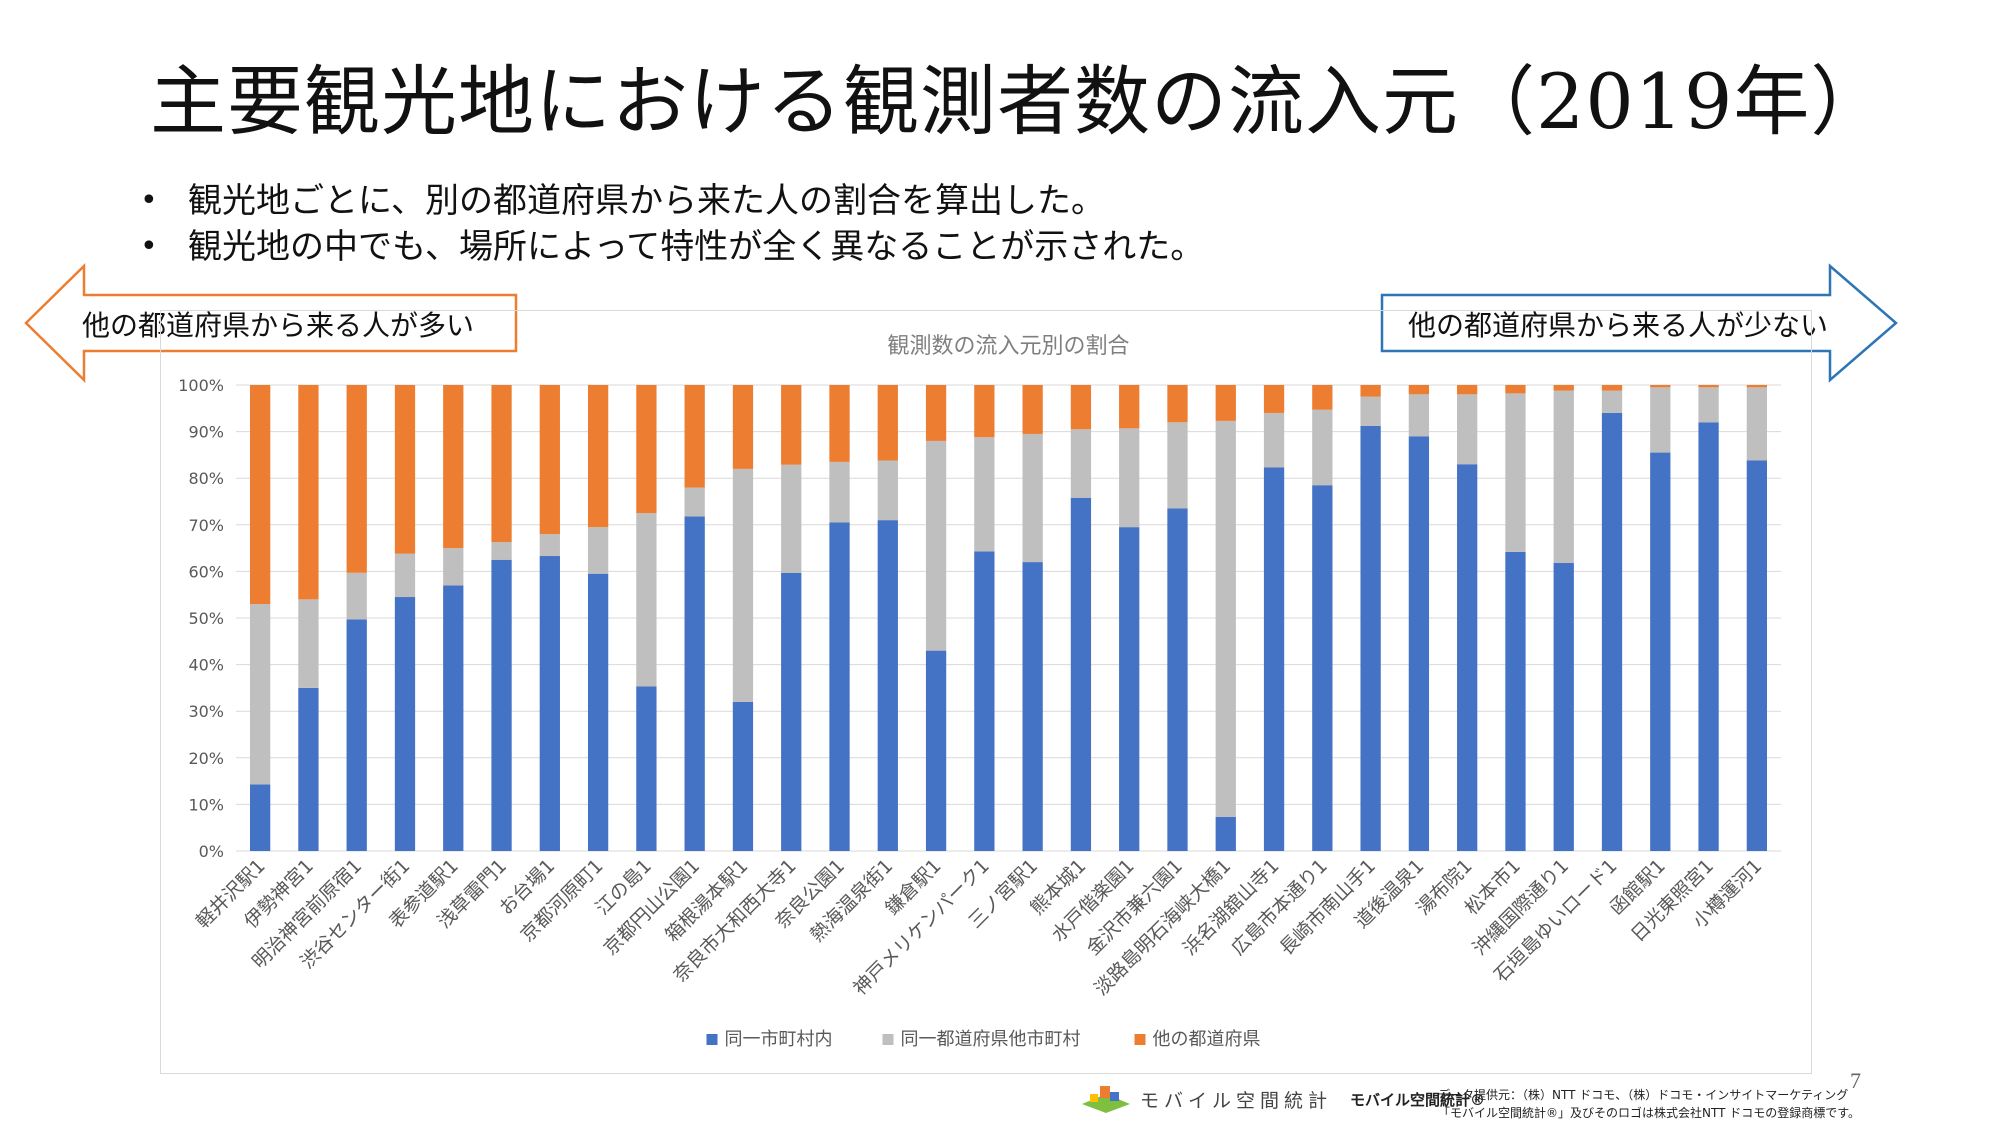  Describe the element at coordinates (1236, 1100) in the screenshot. I see `logo-text: モバイル空間統計` at that location.